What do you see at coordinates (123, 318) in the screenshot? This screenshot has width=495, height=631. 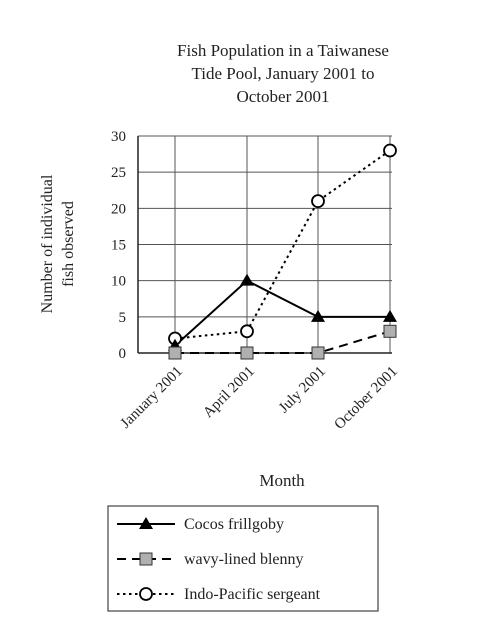 I see `y-tick-label: 5` at bounding box center [123, 318].